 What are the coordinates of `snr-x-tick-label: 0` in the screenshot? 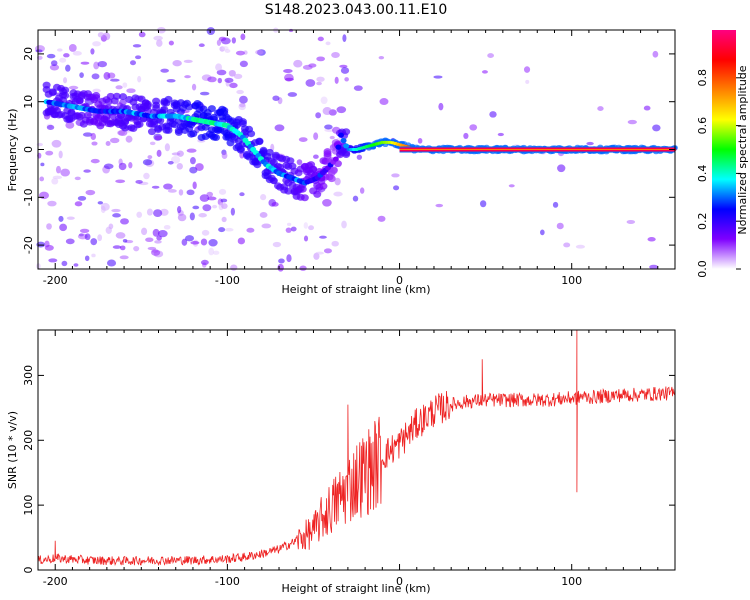 It's located at (399, 581).